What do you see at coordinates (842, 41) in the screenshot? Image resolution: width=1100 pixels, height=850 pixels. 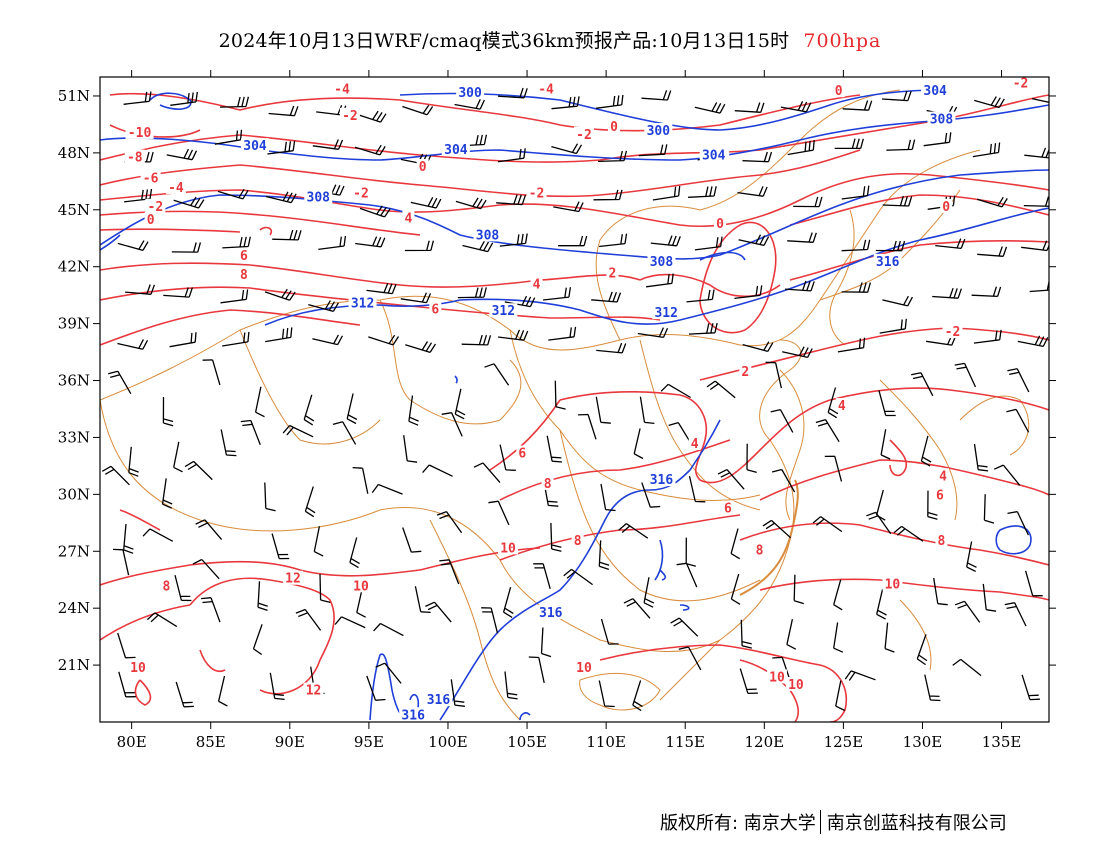 I see `pressure-level: 700hpa` at bounding box center [842, 41].